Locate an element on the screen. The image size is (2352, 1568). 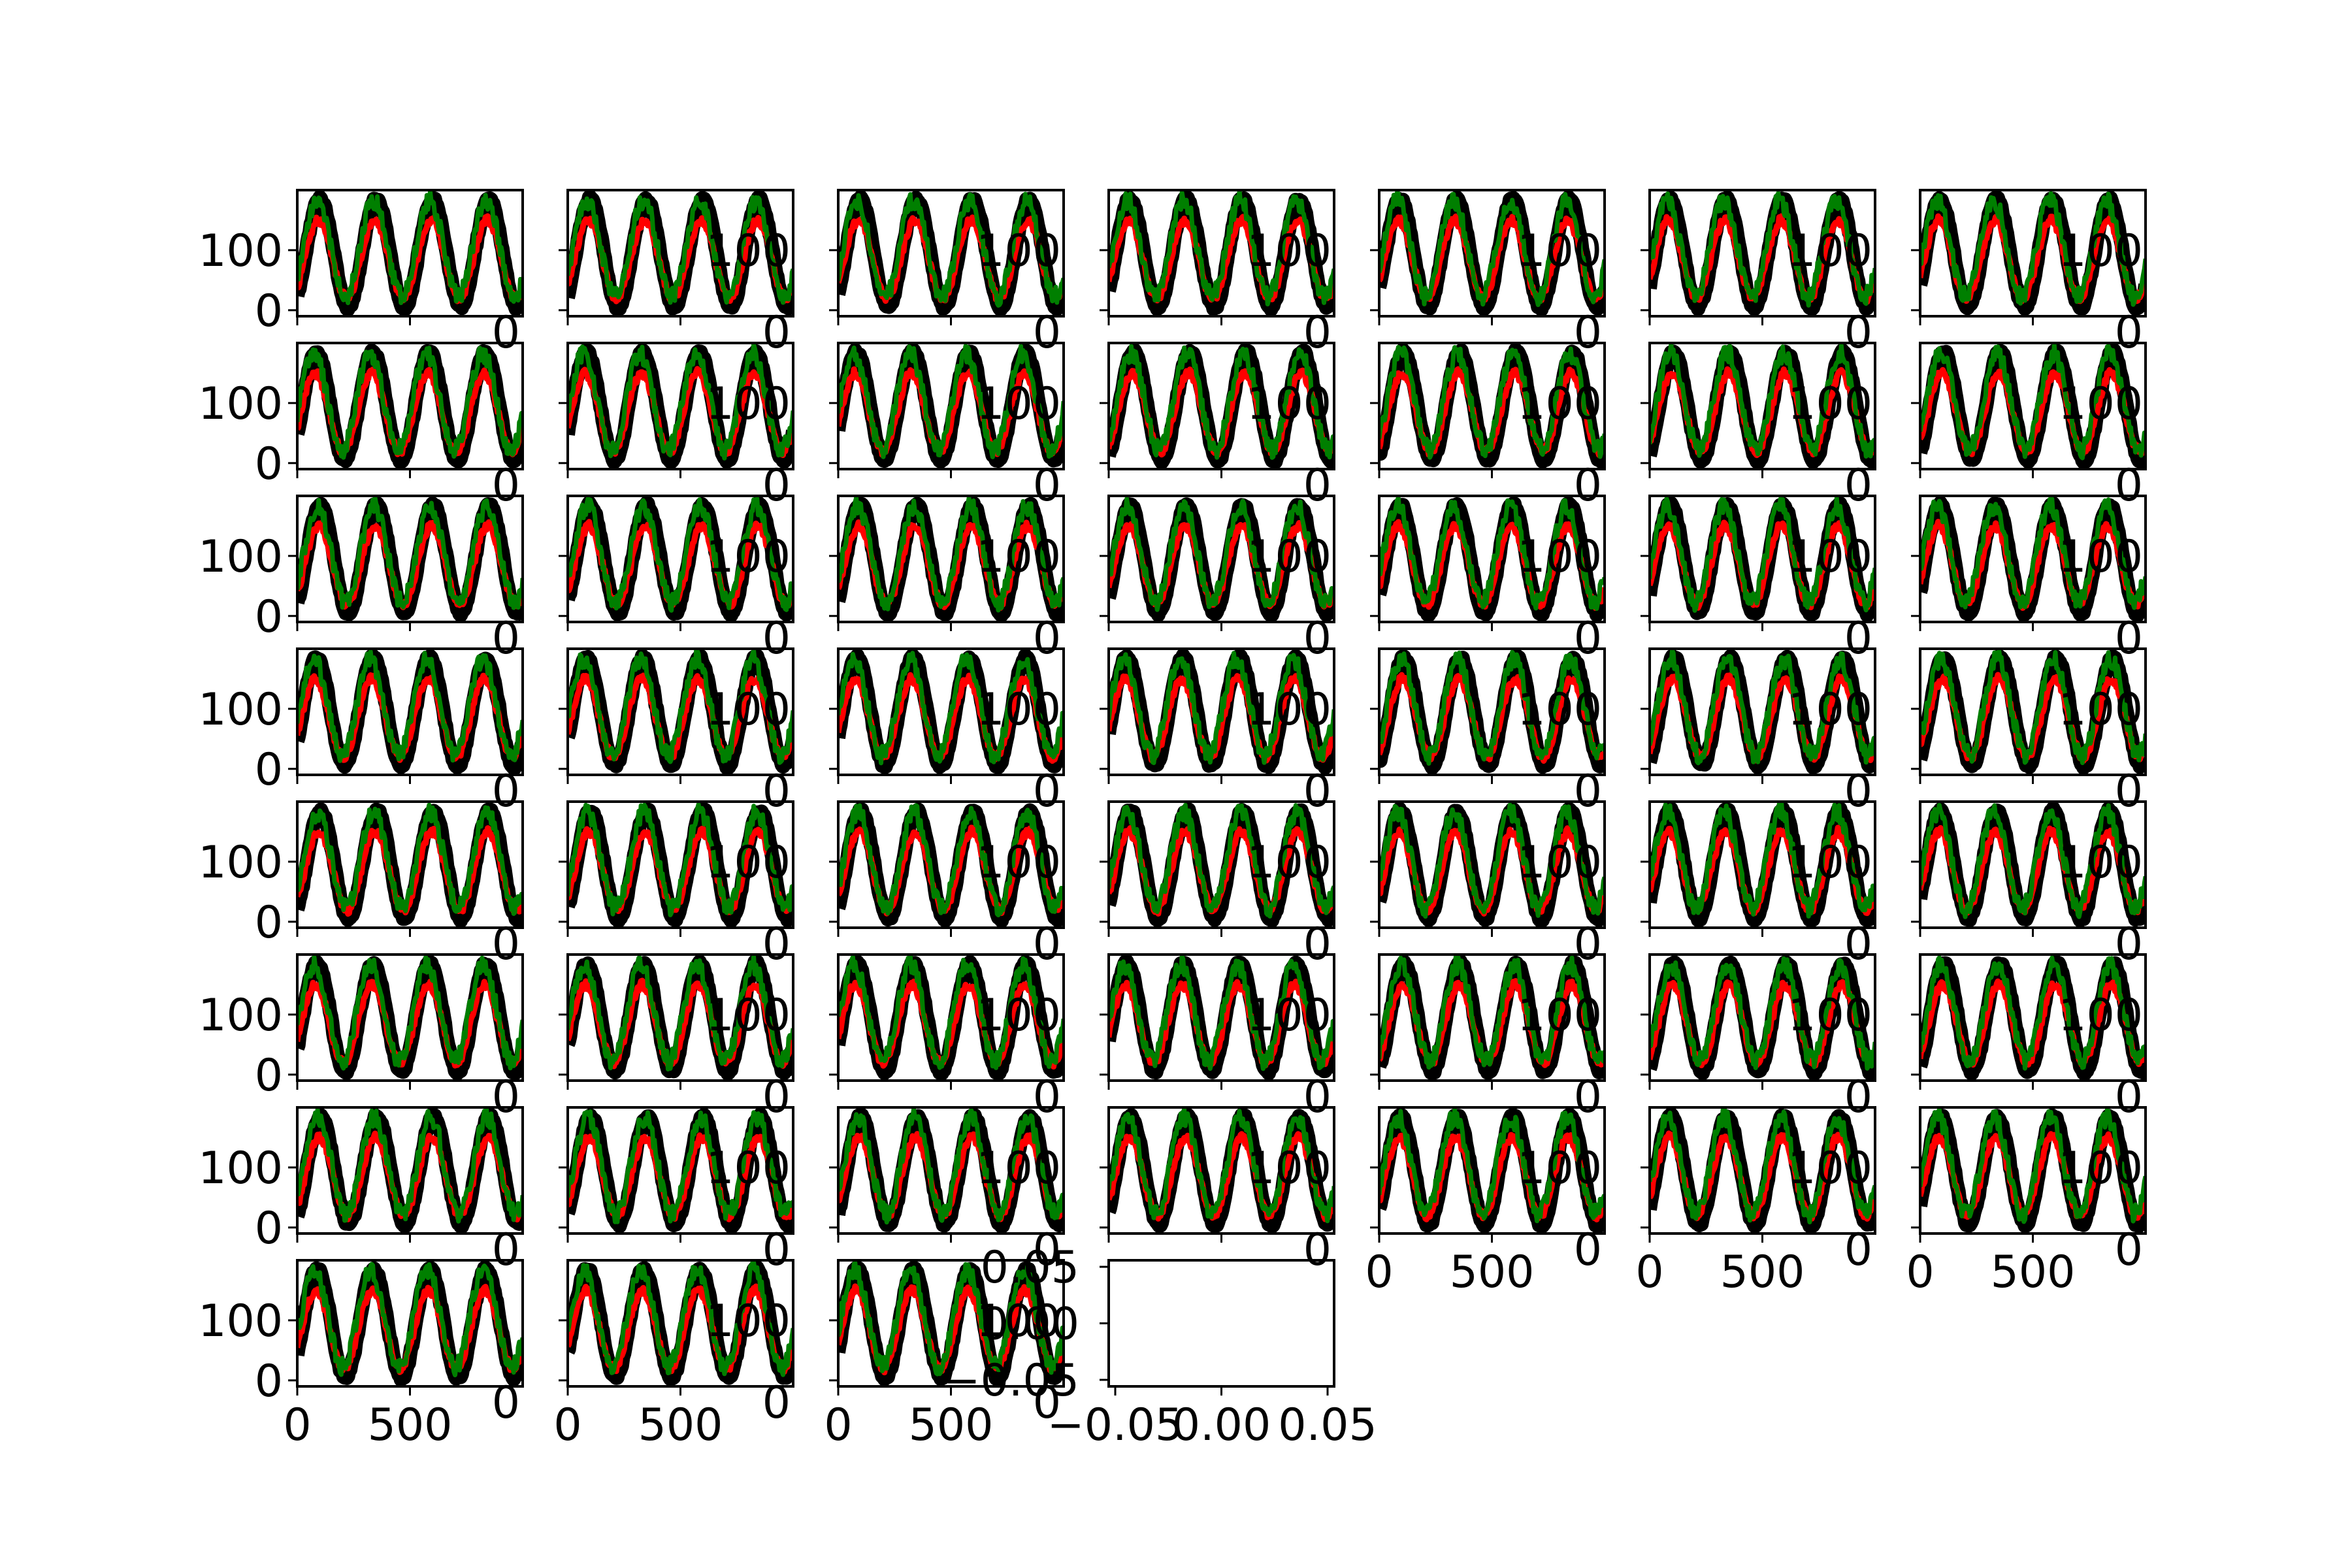
subplot-29: 100 0 0 is located at coordinates (361, 885).